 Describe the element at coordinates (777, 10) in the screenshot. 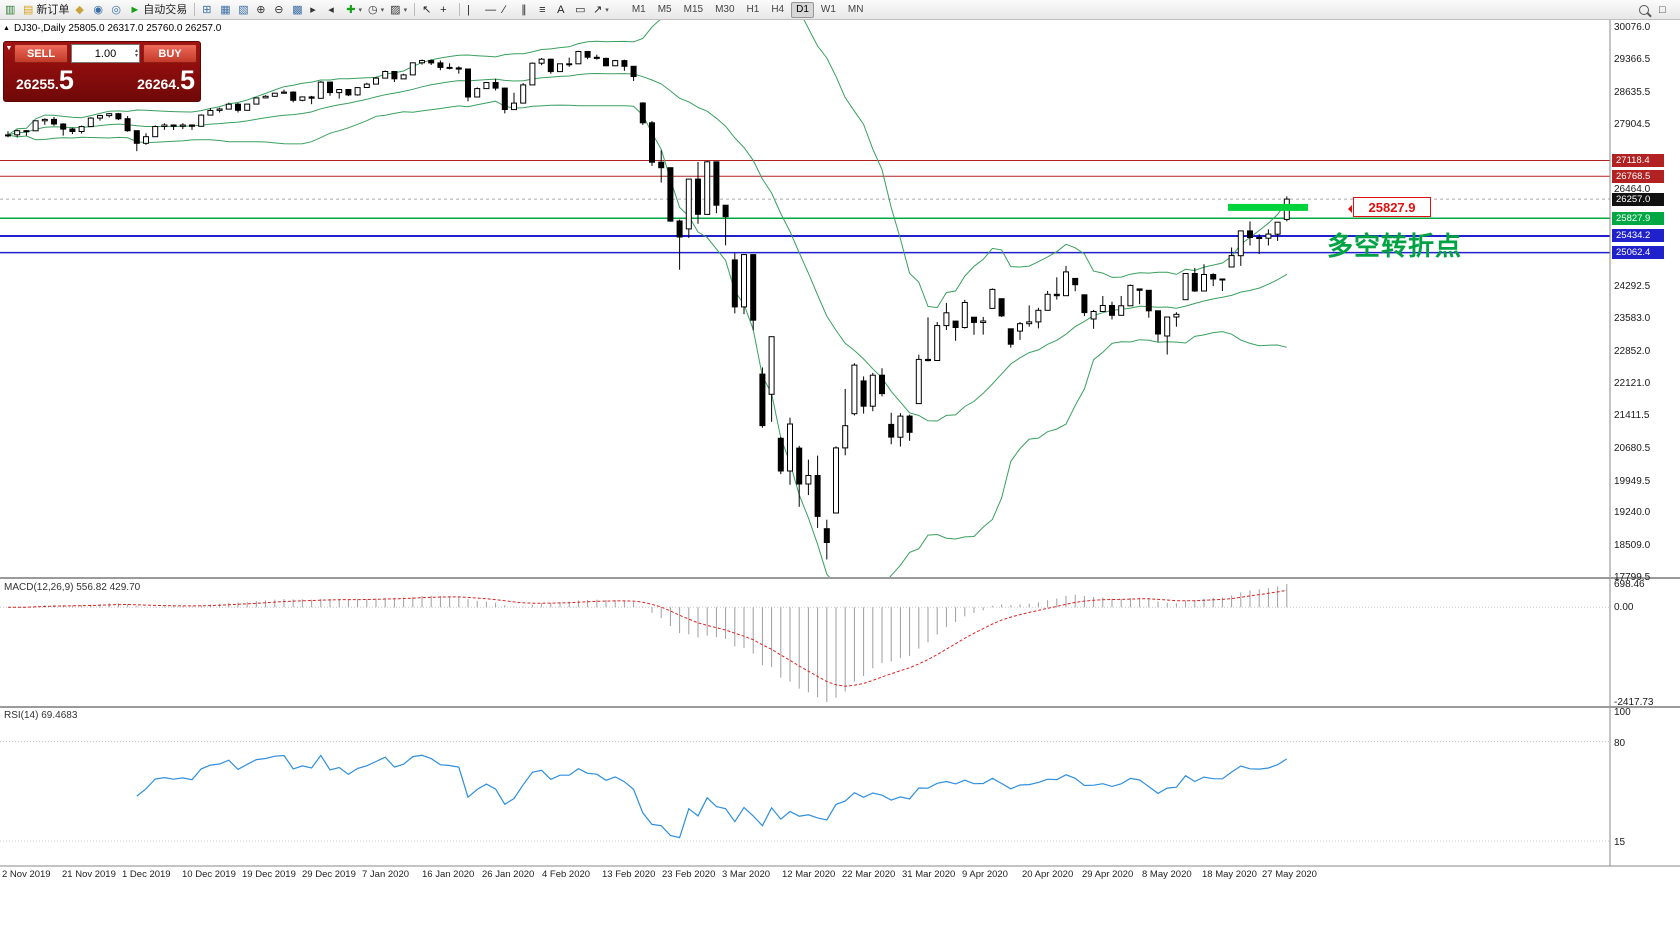

I see `timeframe-h4-button: H4` at that location.